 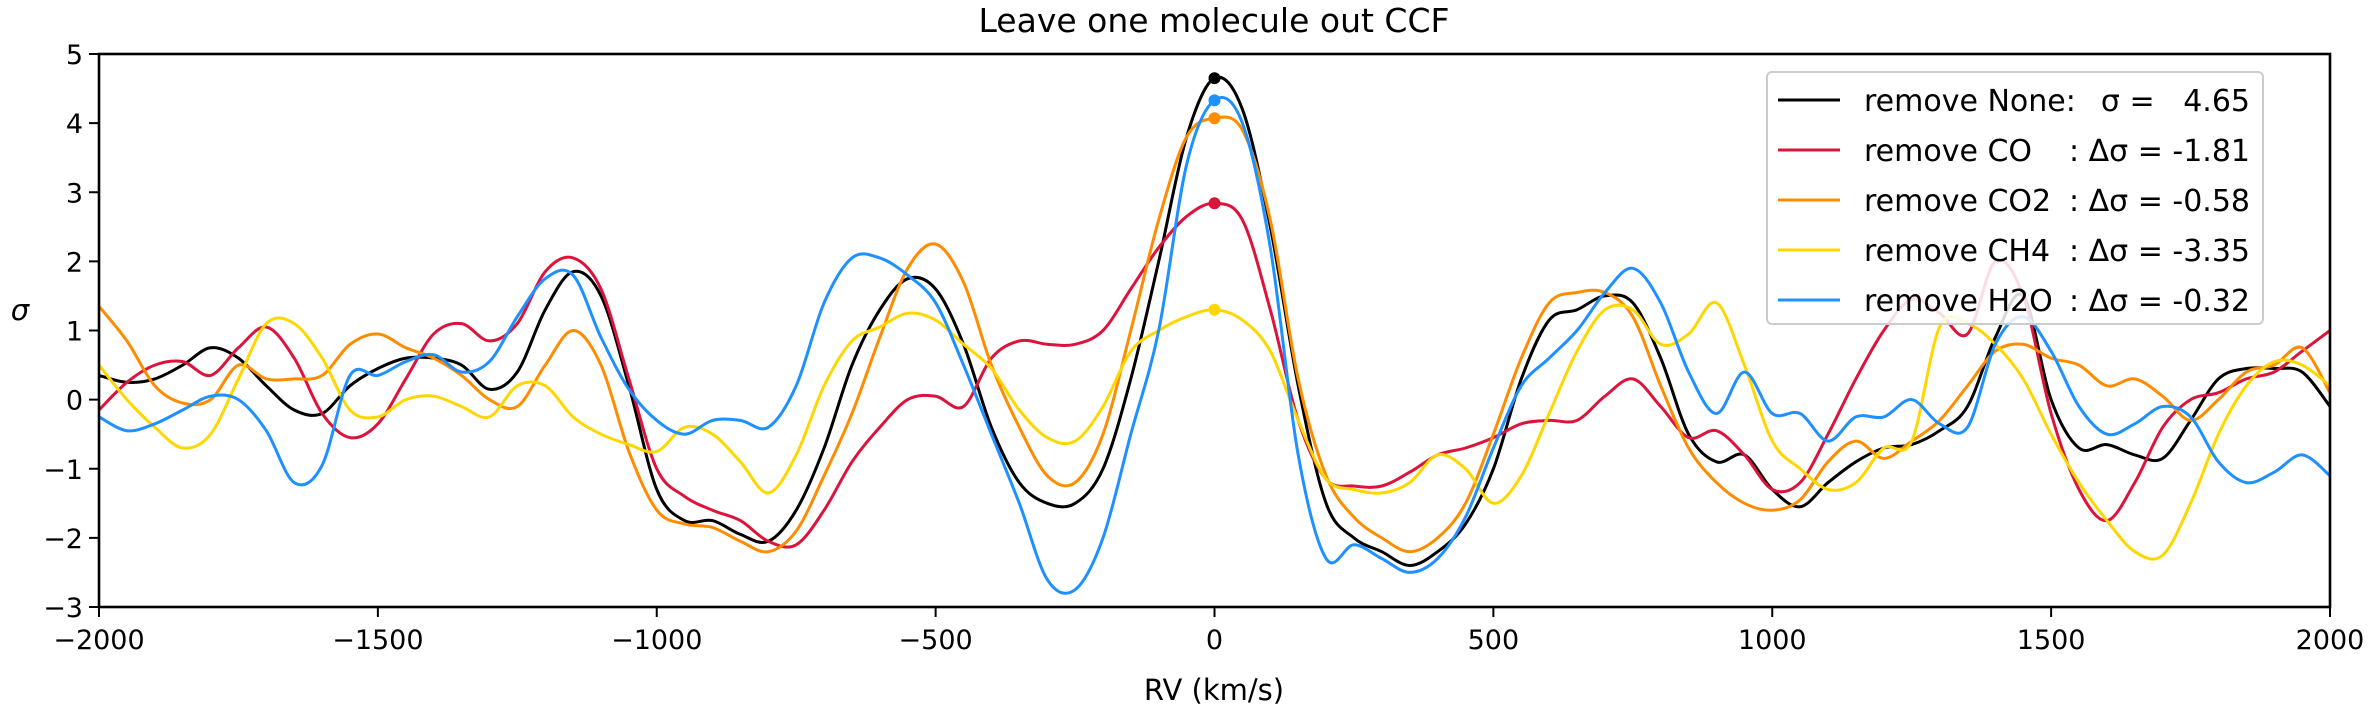 I want to click on x-tick-label: 2000, so click(x=2330, y=640).